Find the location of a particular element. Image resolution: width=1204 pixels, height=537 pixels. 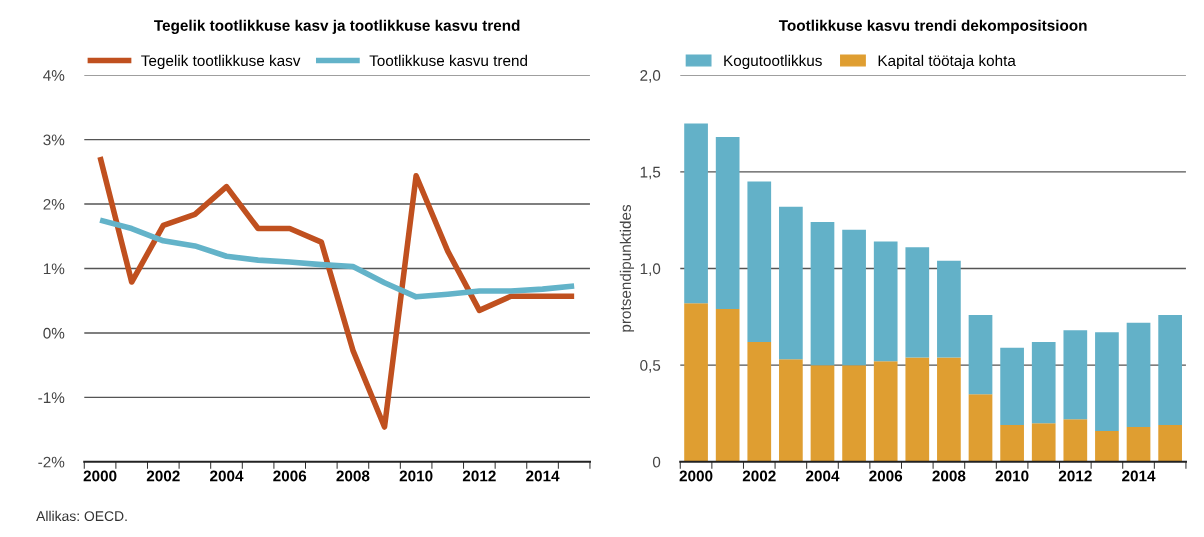

legend-label: Tootlikkuse kasvu trend is located at coordinates (448, 60).